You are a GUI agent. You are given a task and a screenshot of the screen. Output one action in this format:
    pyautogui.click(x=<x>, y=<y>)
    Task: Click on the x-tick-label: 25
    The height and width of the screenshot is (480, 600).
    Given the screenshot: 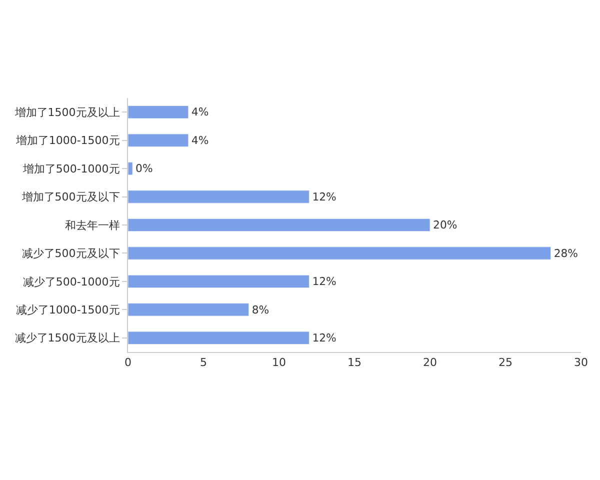 What is the action you would take?
    pyautogui.click(x=505, y=363)
    